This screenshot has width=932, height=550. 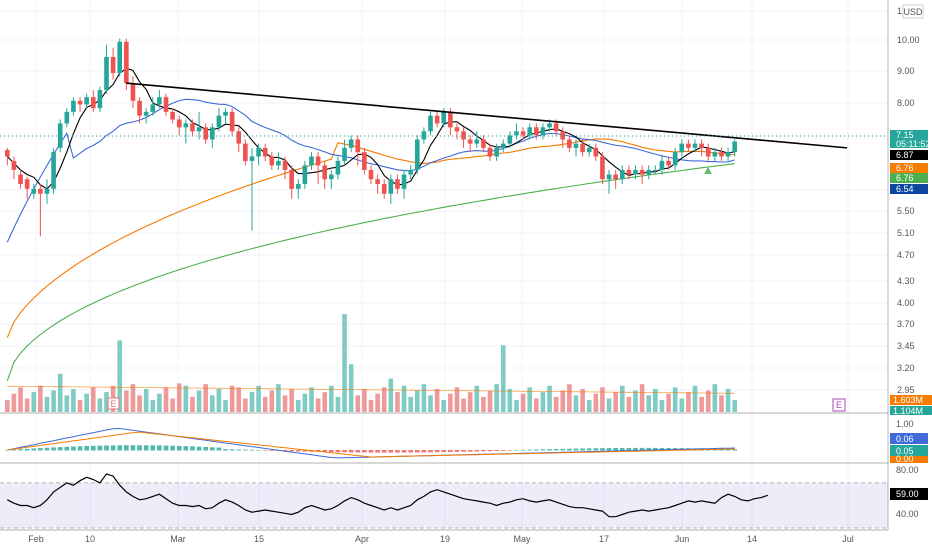 What do you see at coordinates (909, 139) in the screenshot?
I see `price-tag` at bounding box center [909, 139].